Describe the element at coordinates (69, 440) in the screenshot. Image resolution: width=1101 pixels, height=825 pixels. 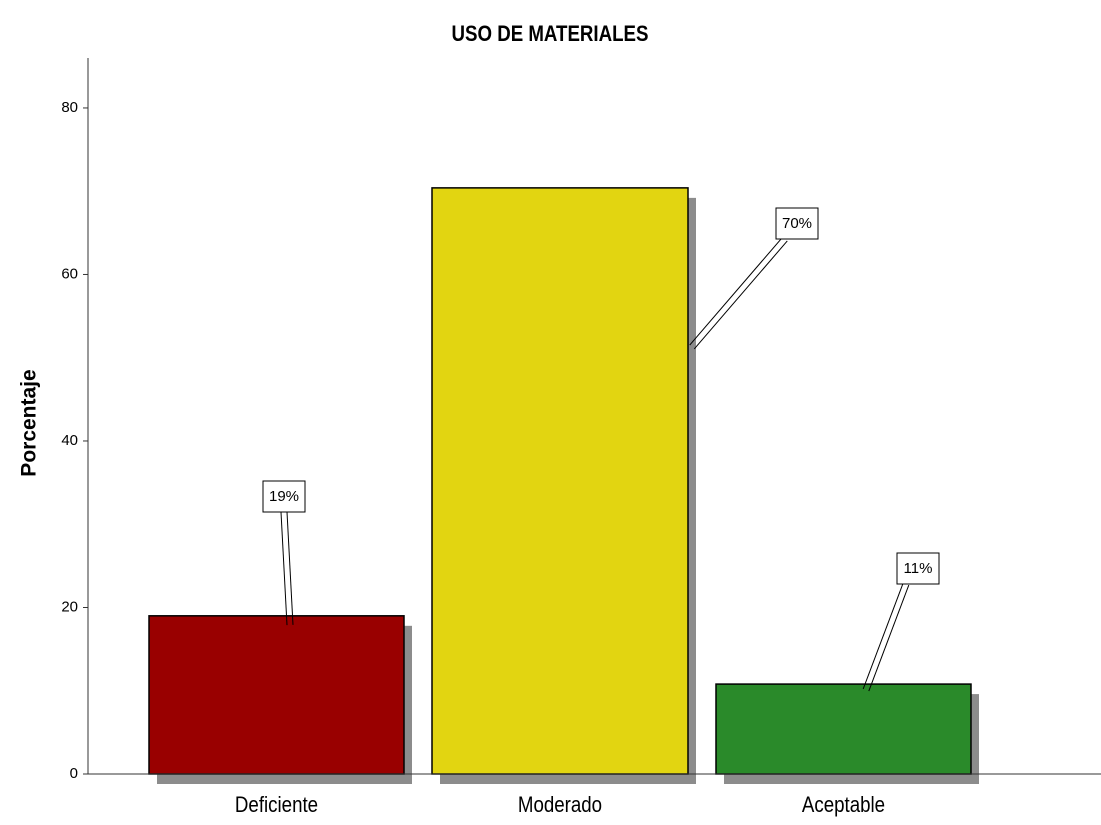
I see `y-tick-label: 40` at that location.